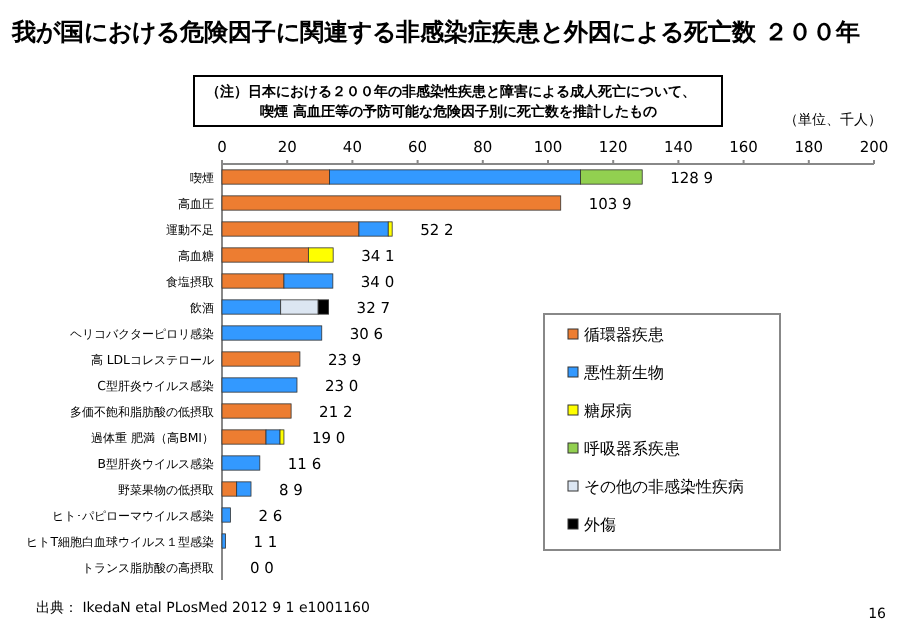 The width and height of the screenshot is (906, 640). I want to click on legend-label: 悪性新生物, so click(623, 373).